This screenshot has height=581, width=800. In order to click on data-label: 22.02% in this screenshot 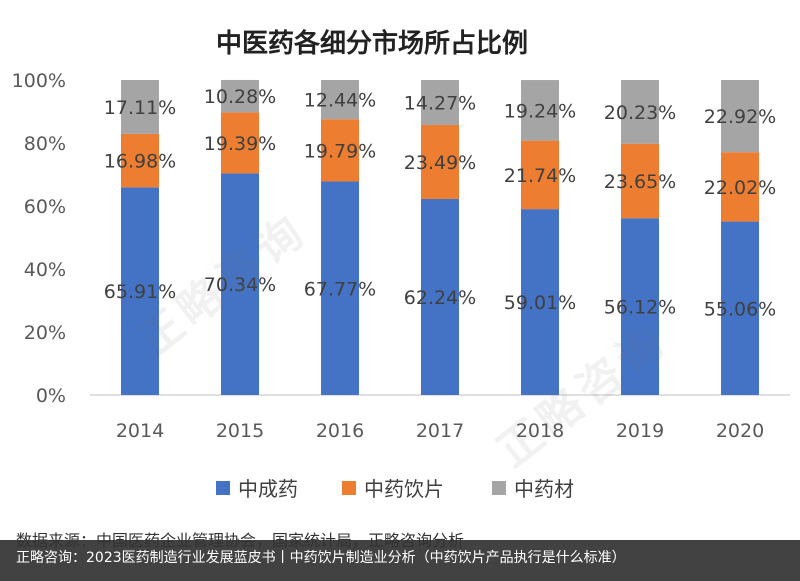, I will do `click(740, 188)`.